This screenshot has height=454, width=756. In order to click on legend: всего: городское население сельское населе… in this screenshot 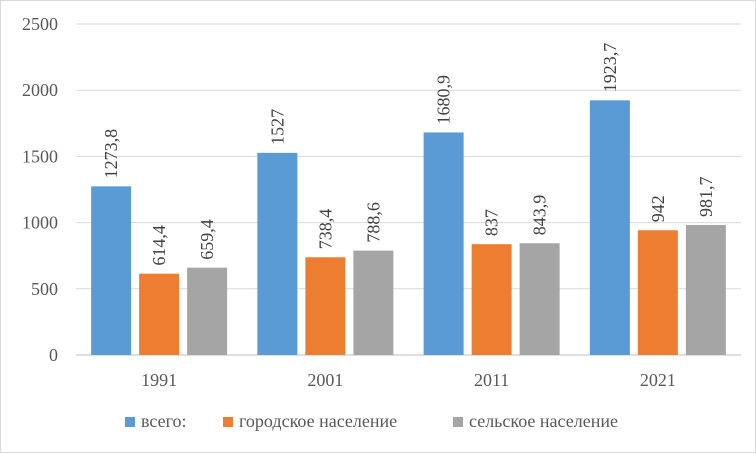, I will do `click(371, 421)`.